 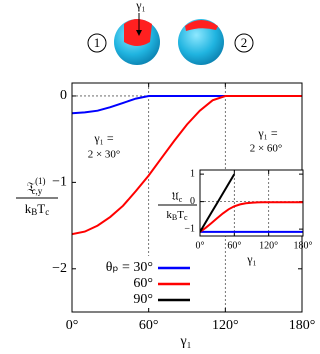 I want to click on arrow-head, so click(x=139, y=33).